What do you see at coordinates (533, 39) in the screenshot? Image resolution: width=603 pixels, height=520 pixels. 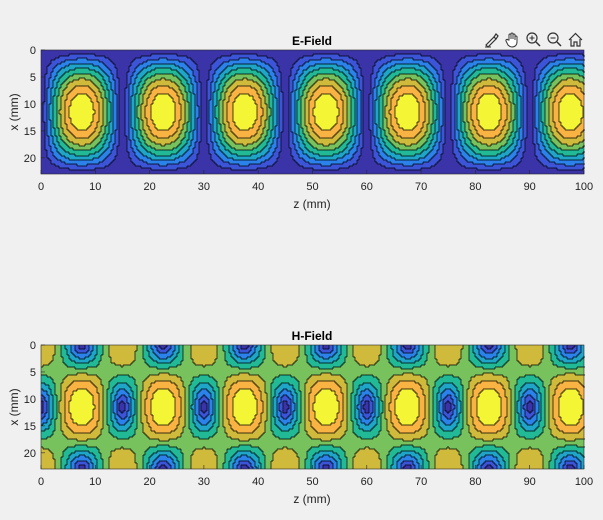 I see `zoom-in-icon` at bounding box center [533, 39].